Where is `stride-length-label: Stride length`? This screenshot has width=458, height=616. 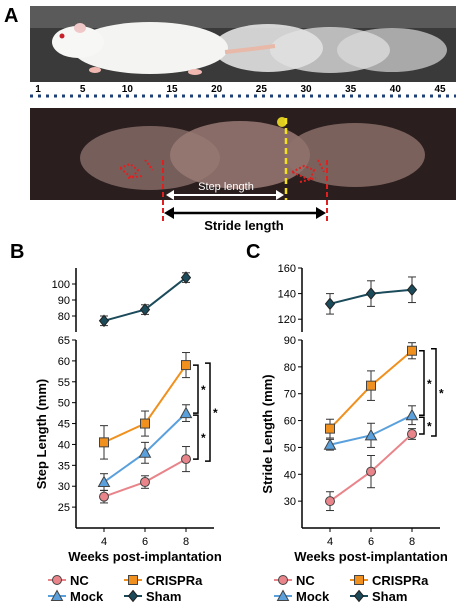 stride-length-label: Stride length is located at coordinates (244, 225).